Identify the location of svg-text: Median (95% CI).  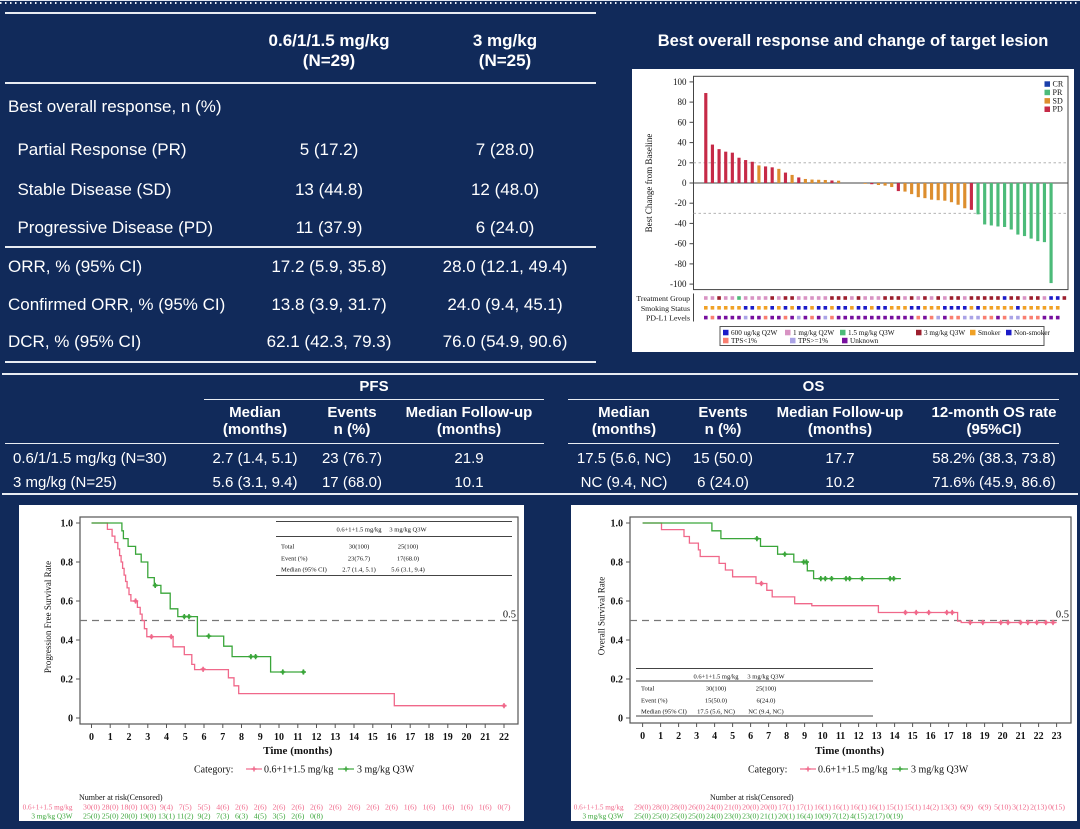
(664, 712).